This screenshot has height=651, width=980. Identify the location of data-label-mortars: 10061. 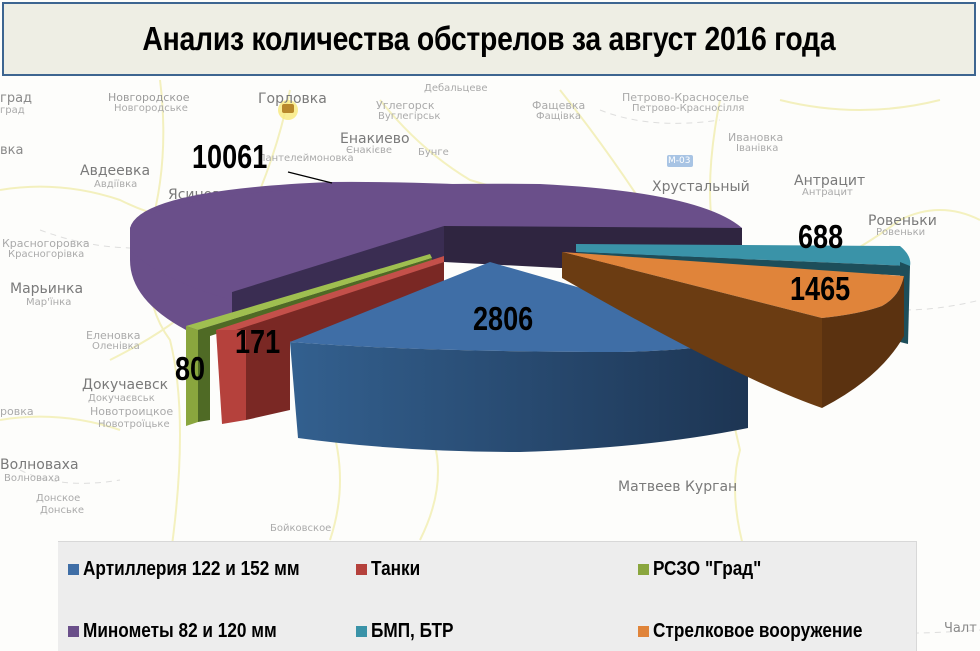
(230, 156).